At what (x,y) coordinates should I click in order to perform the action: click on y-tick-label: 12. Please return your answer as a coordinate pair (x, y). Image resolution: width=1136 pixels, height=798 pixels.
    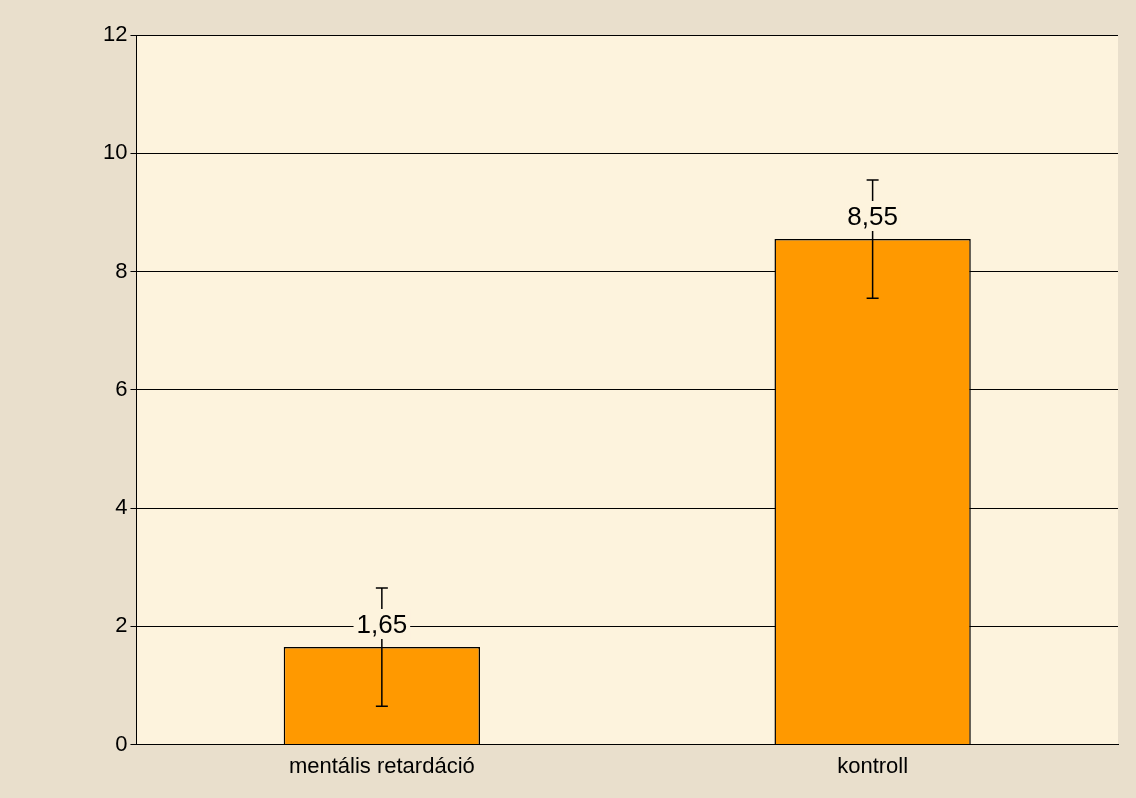
    Looking at the image, I should click on (115, 34).